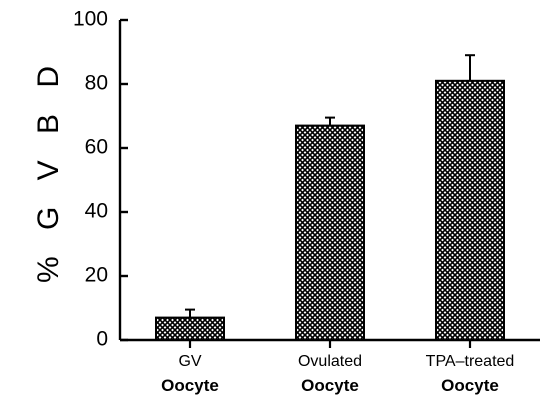 The width and height of the screenshot is (540, 400). What do you see at coordinates (96, 275) in the screenshot?
I see `y-tick-label: 20` at bounding box center [96, 275].